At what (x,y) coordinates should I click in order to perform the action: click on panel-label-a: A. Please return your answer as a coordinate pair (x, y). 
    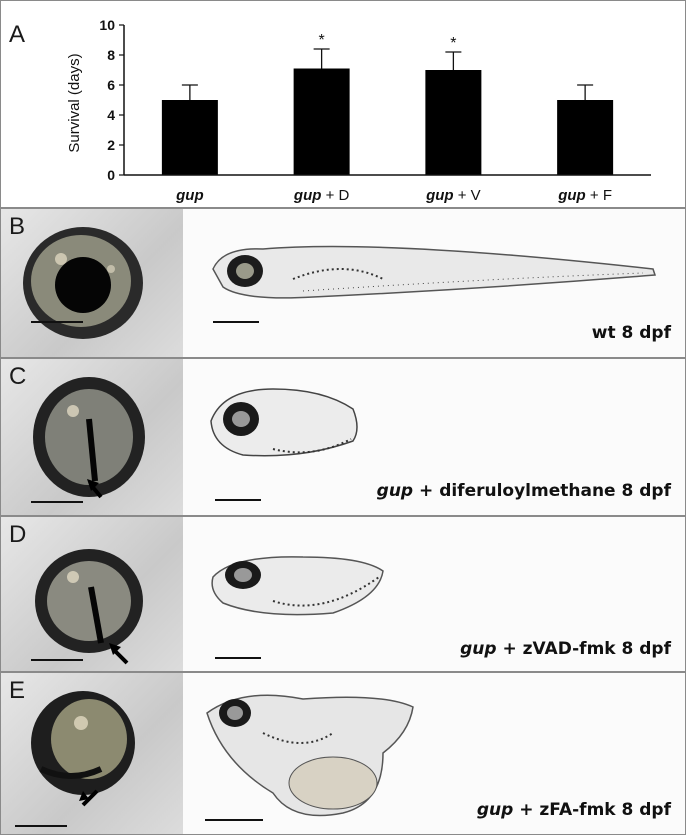
    Looking at the image, I should click on (17, 34).